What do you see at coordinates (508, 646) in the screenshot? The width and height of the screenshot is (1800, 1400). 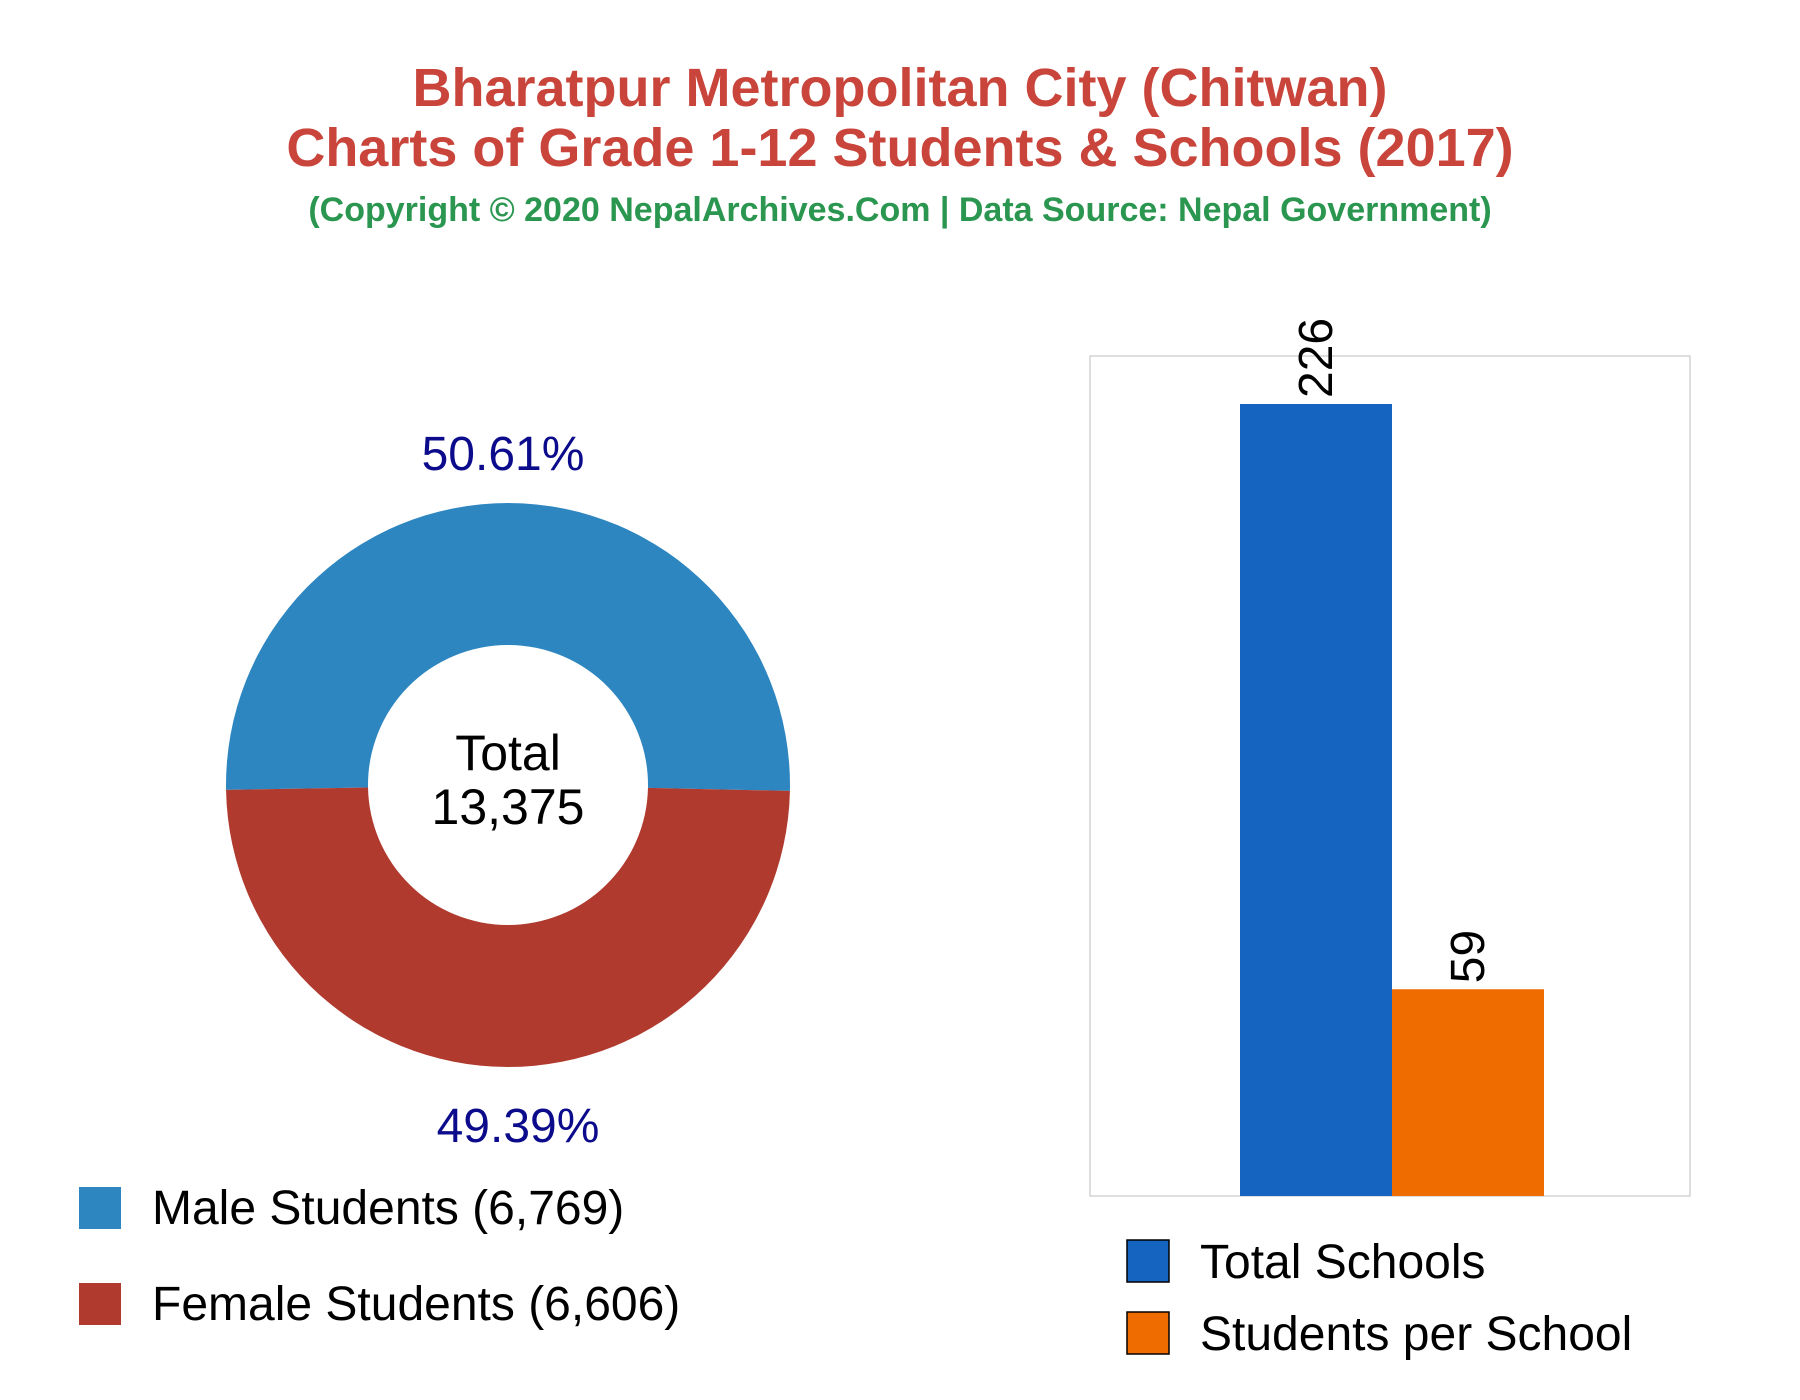 I see `male-slice` at bounding box center [508, 646].